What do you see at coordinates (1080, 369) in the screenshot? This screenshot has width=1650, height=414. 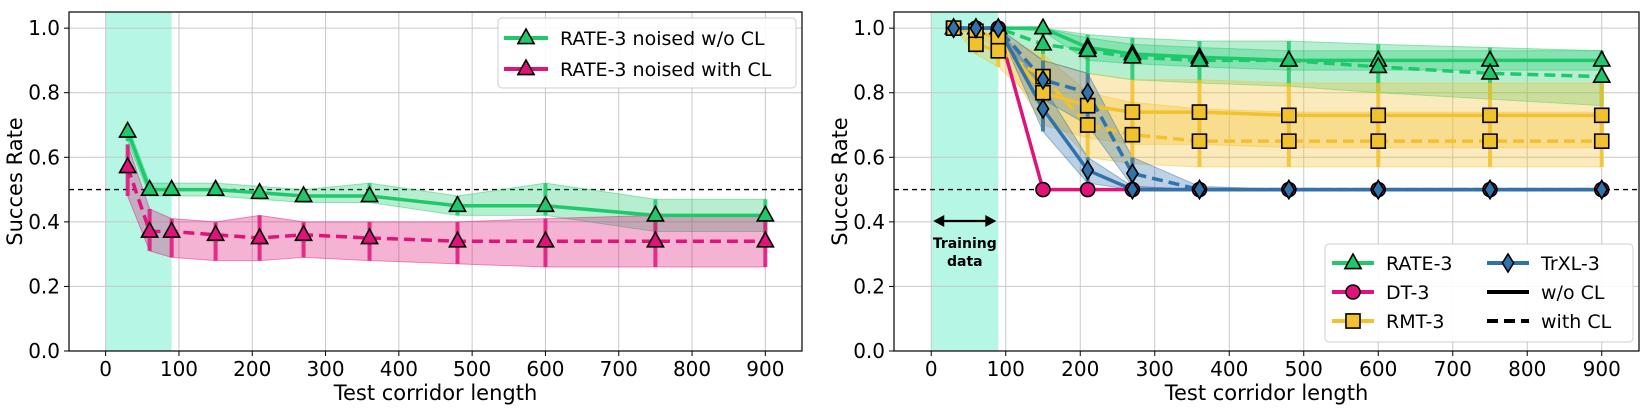 I see `right-x-tick-label: 200` at bounding box center [1080, 369].